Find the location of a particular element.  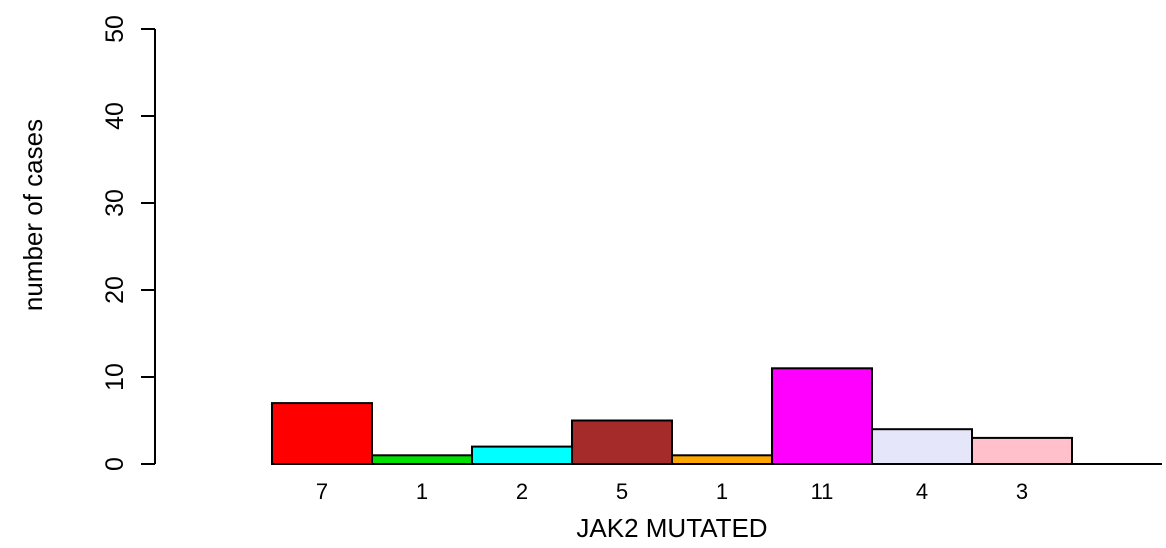

y-tick-label: 50 is located at coordinates (115, 29).